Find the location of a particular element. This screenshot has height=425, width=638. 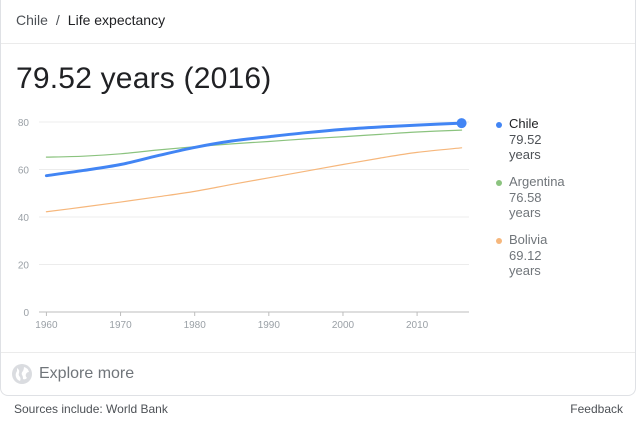

explore-more-button: Explore more is located at coordinates (72, 374).